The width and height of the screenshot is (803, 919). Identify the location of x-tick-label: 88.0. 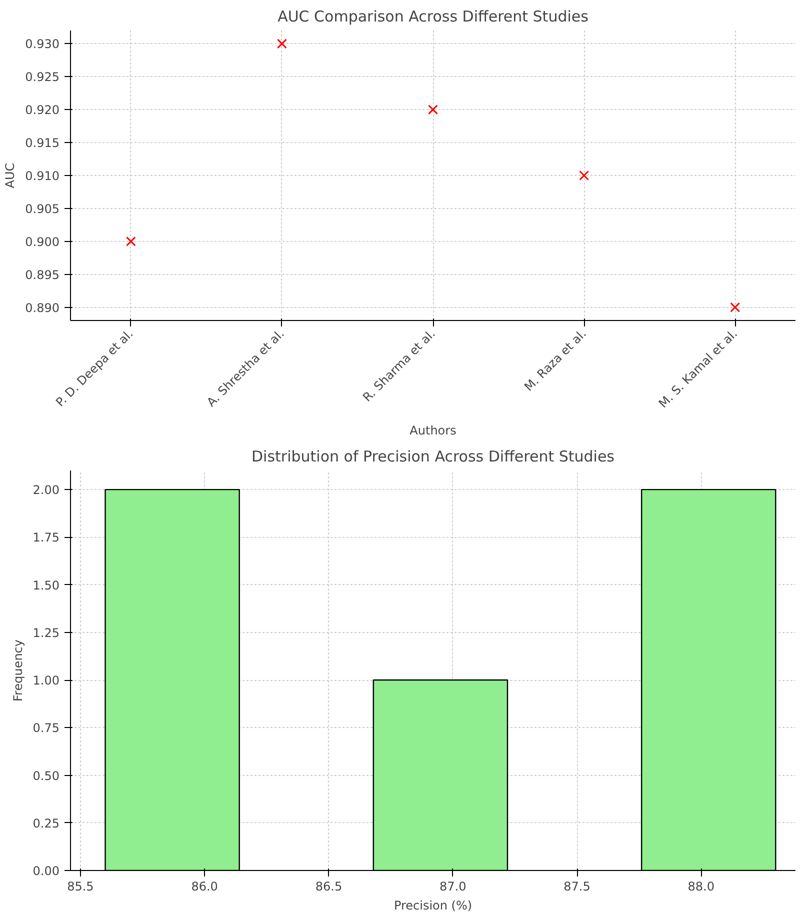
(701, 887).